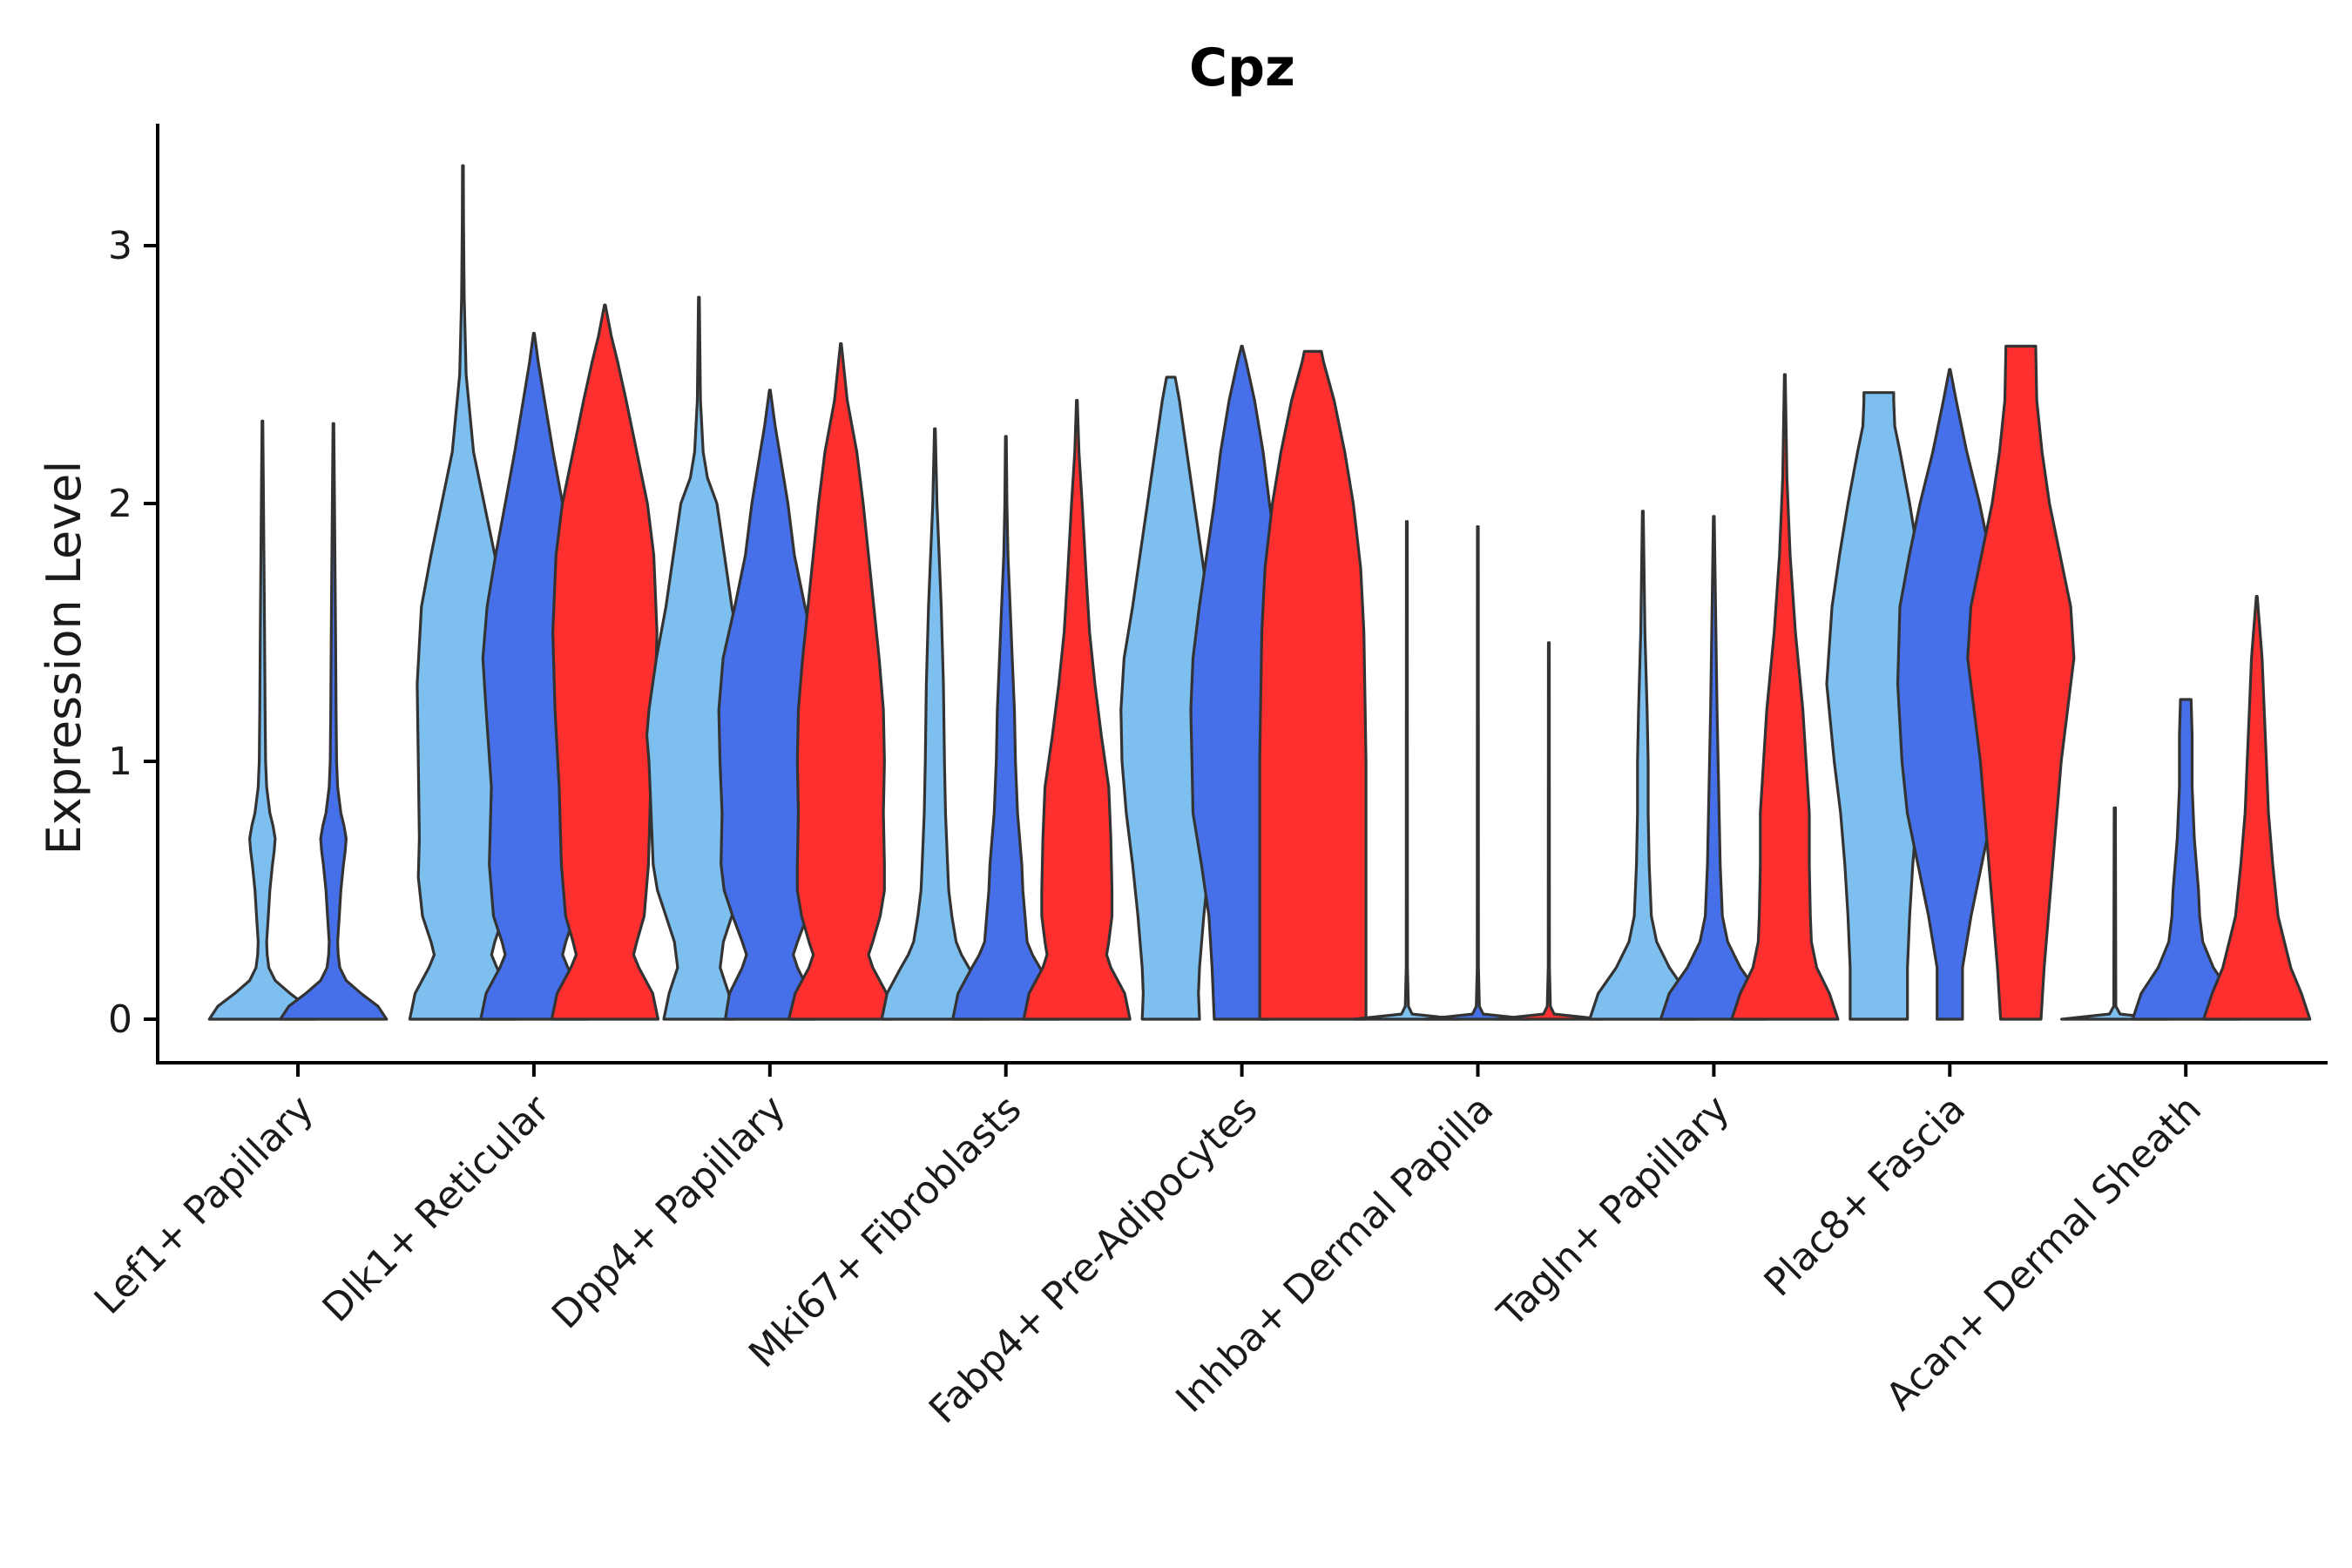 This screenshot has height=1568, width=2352. What do you see at coordinates (1614, 1211) in the screenshot?
I see `x-tick-label: Tagln+ Papillary` at bounding box center [1614, 1211].